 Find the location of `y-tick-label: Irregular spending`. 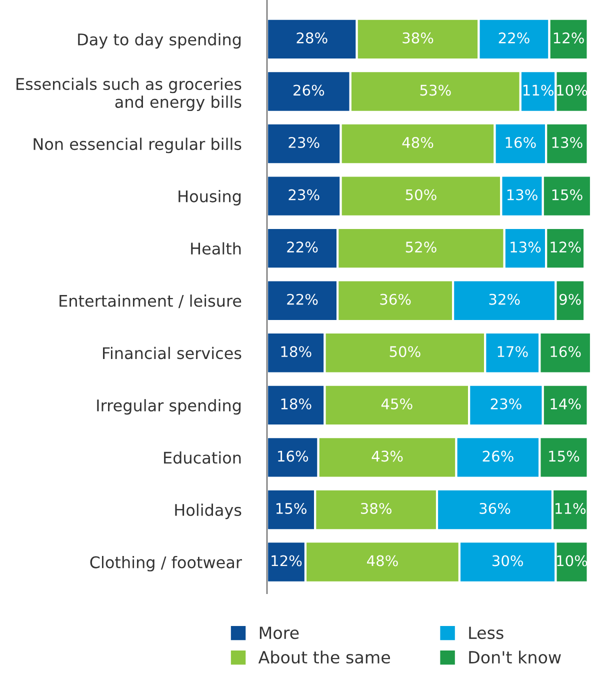

y-tick-label: Irregular spending is located at coordinates (169, 407).